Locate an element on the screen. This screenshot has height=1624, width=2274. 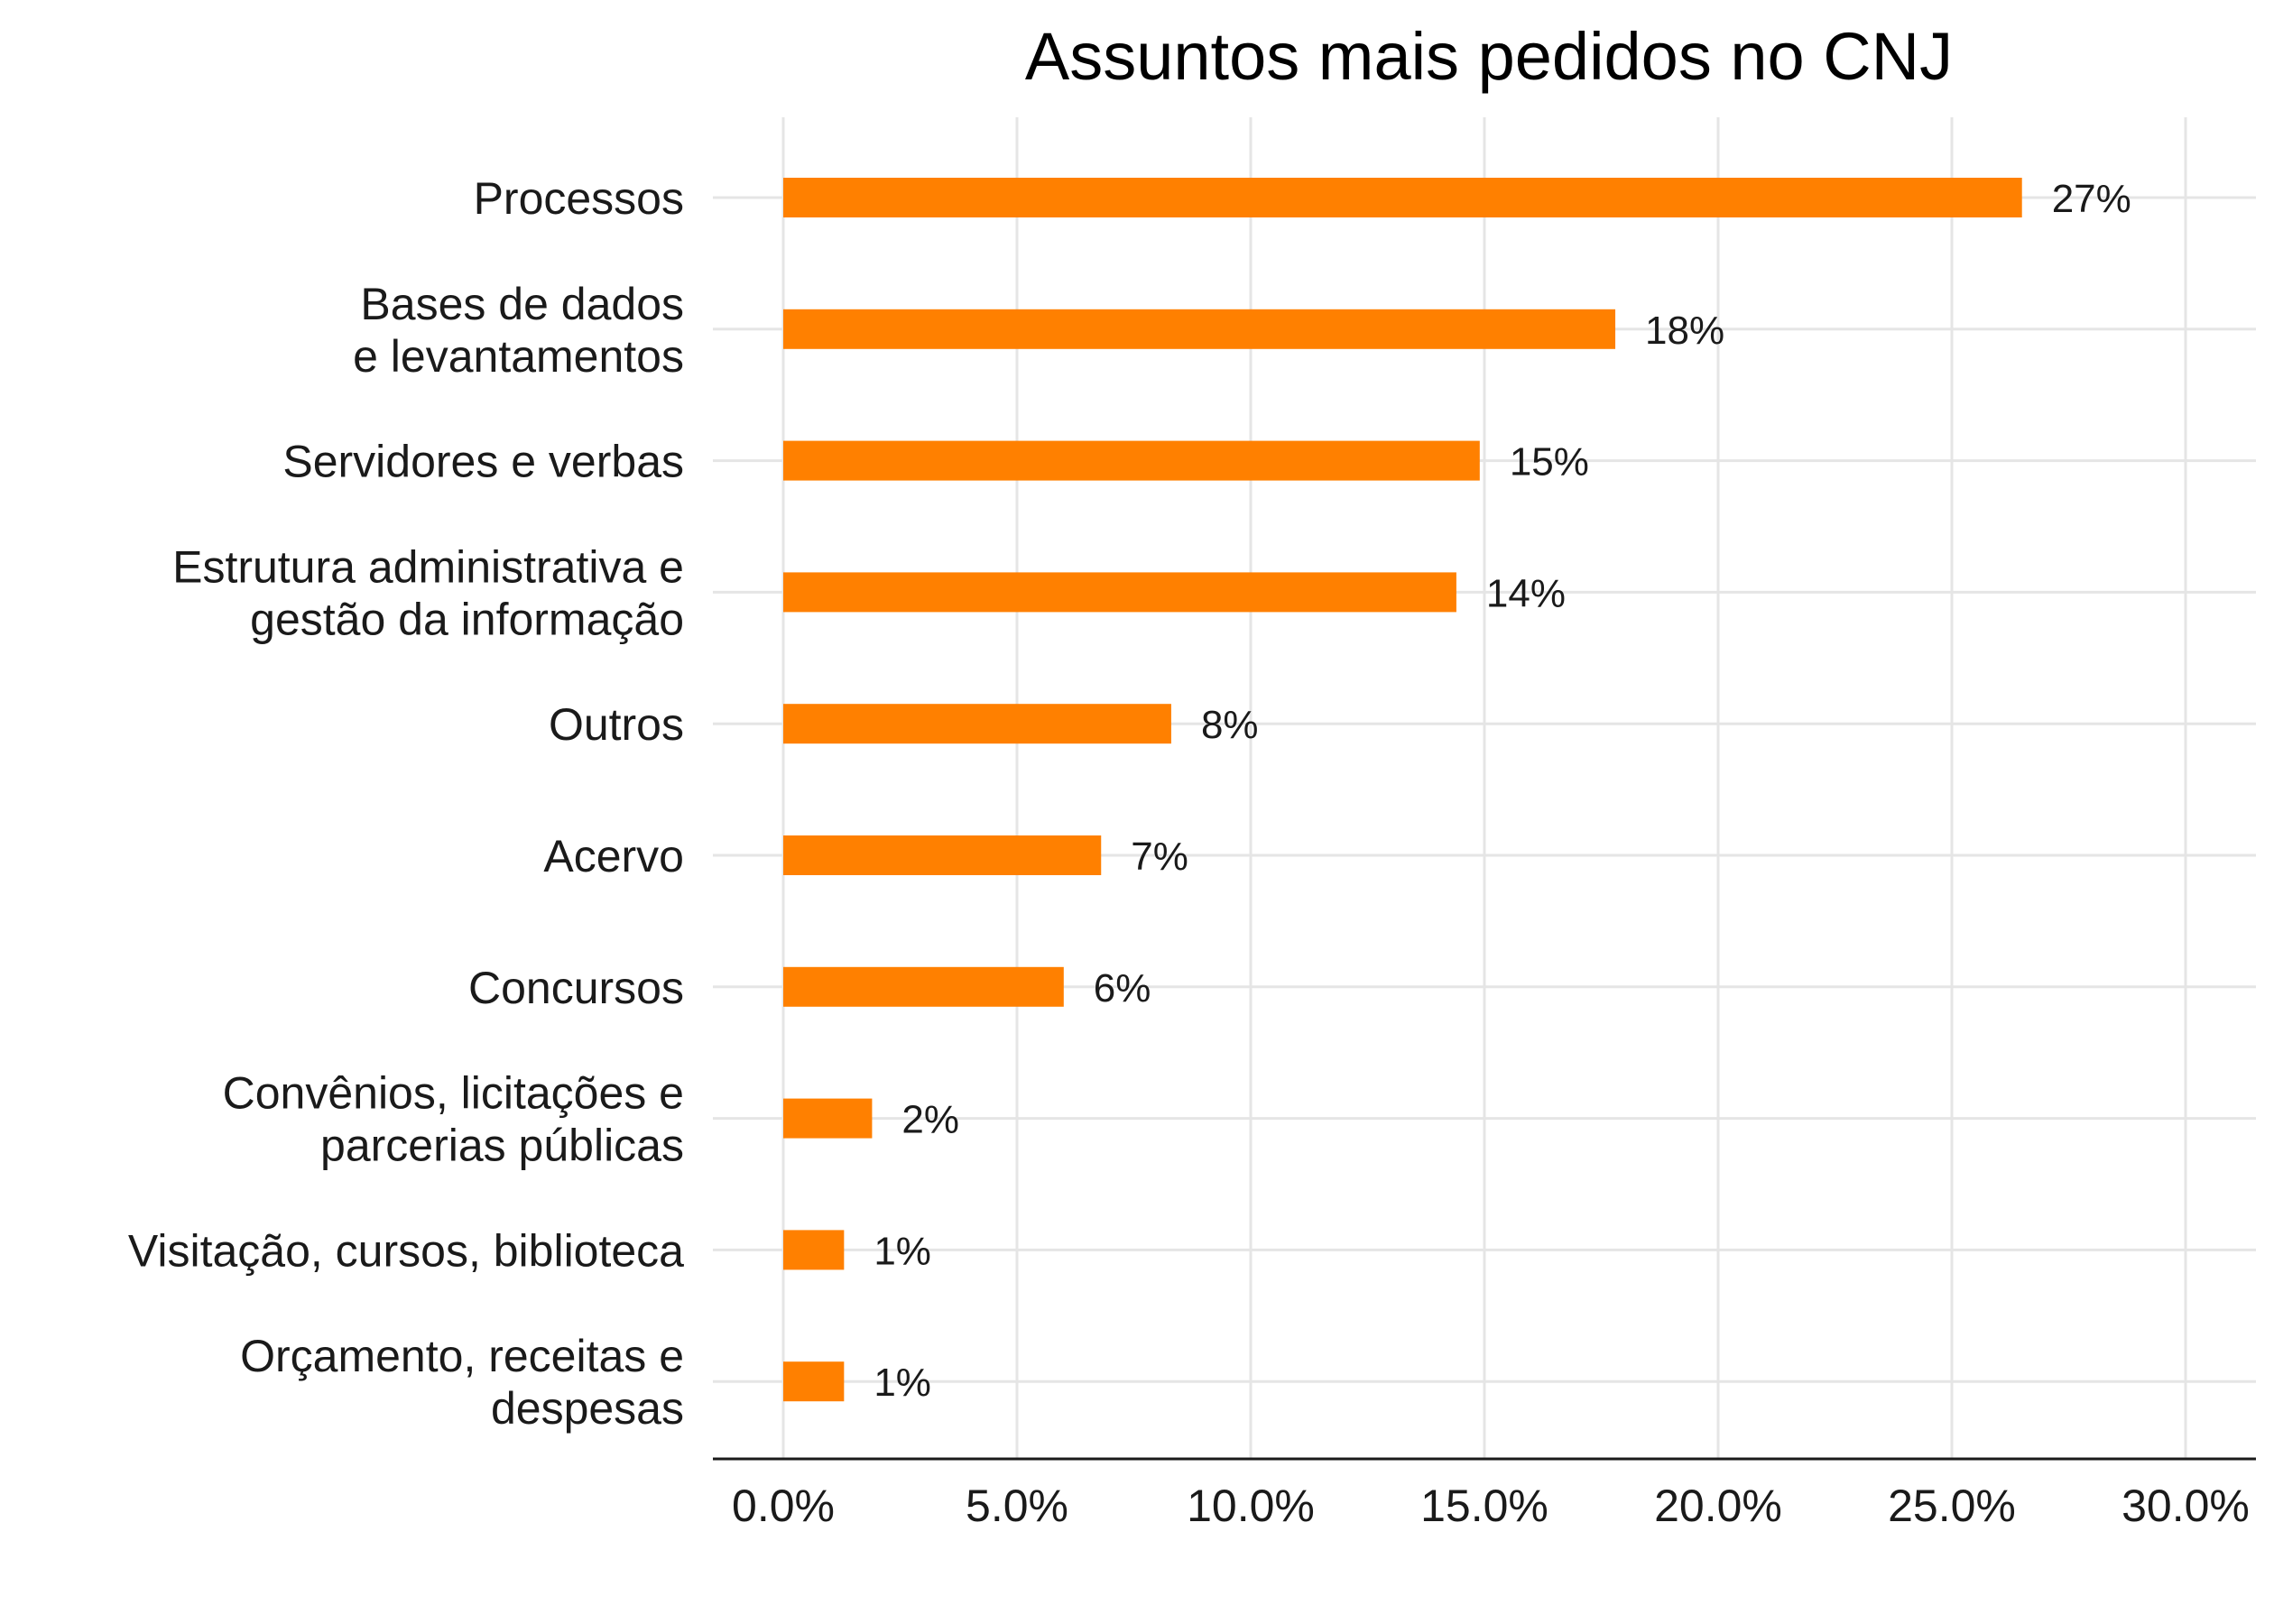
x-tick-label: 0.0% is located at coordinates (784, 1506).